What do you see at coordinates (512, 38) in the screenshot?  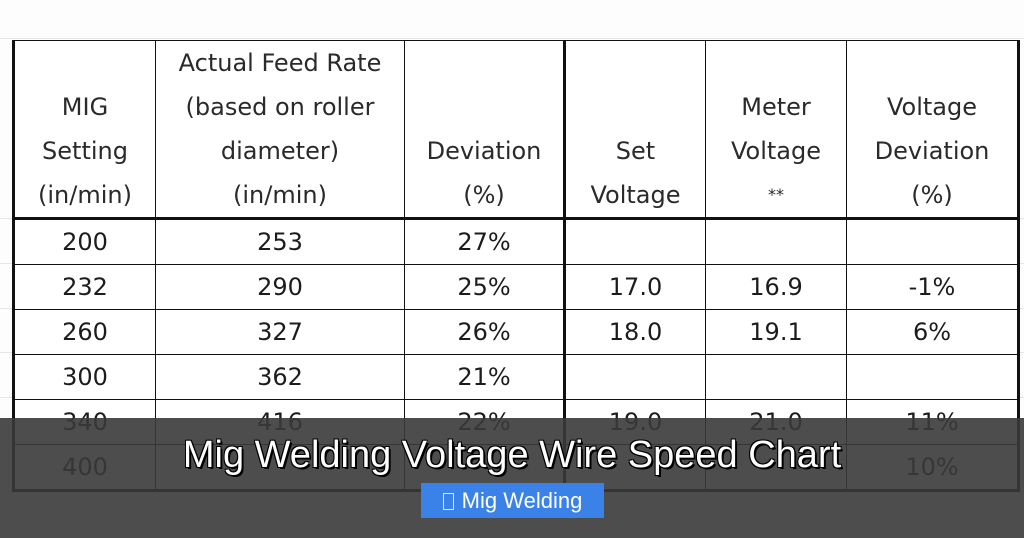 I see `gridline` at bounding box center [512, 38].